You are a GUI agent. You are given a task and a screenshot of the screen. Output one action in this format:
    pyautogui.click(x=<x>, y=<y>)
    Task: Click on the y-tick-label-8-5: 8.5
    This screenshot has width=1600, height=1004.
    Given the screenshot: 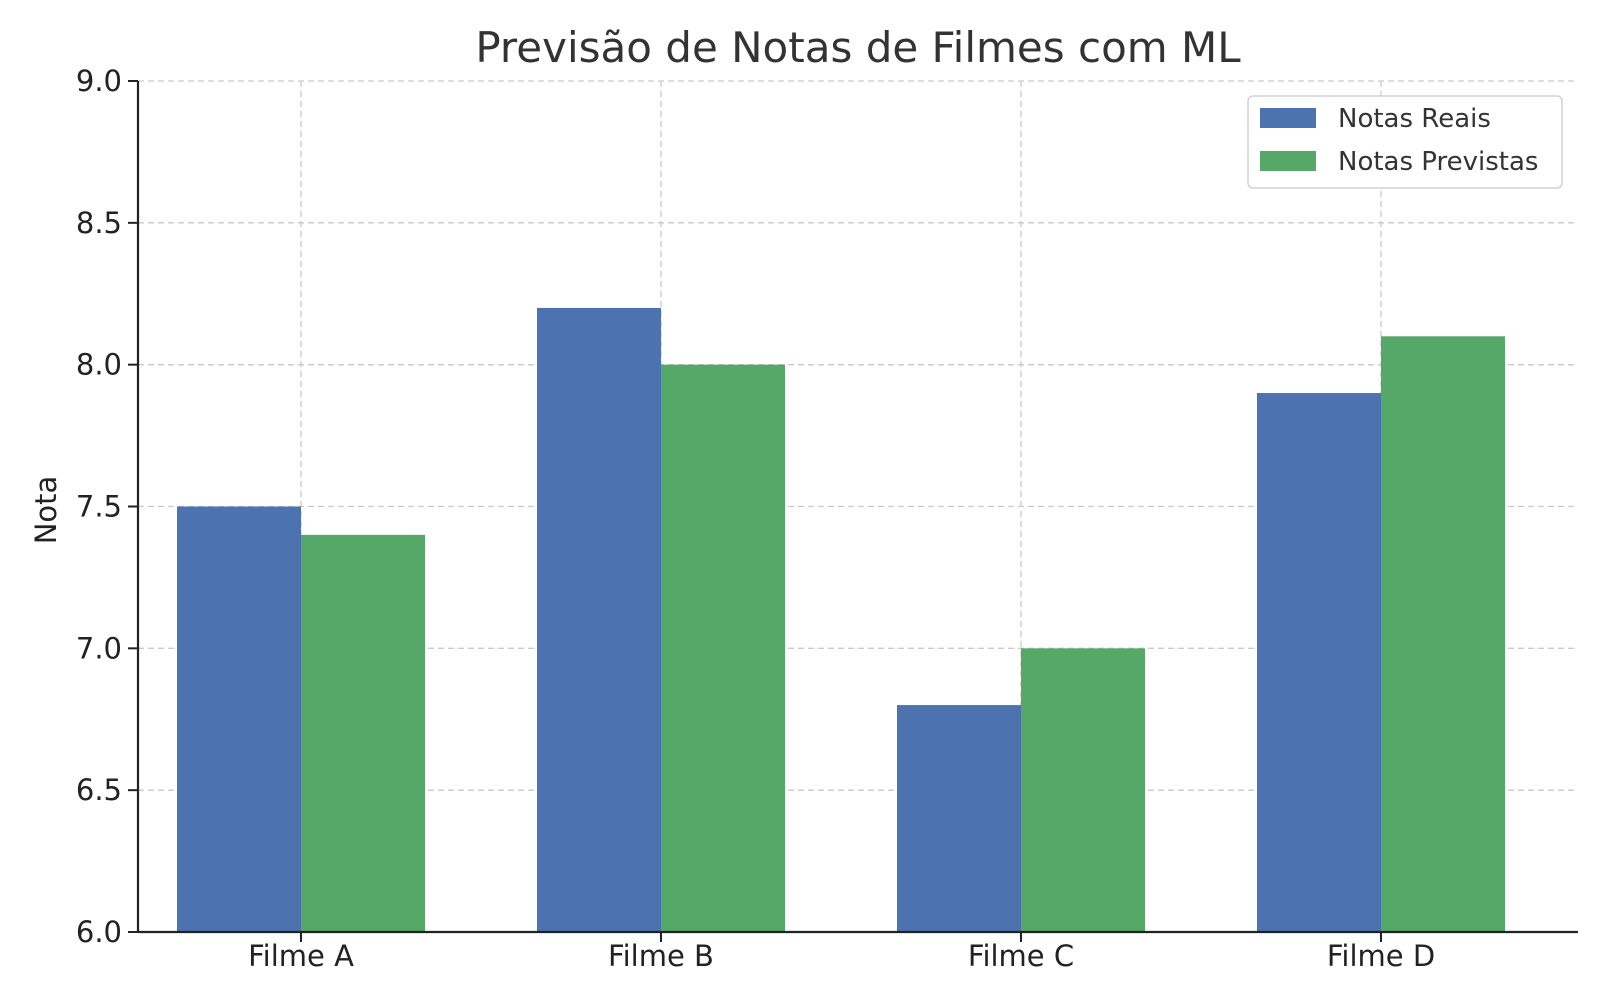 What is the action you would take?
    pyautogui.click(x=99, y=223)
    